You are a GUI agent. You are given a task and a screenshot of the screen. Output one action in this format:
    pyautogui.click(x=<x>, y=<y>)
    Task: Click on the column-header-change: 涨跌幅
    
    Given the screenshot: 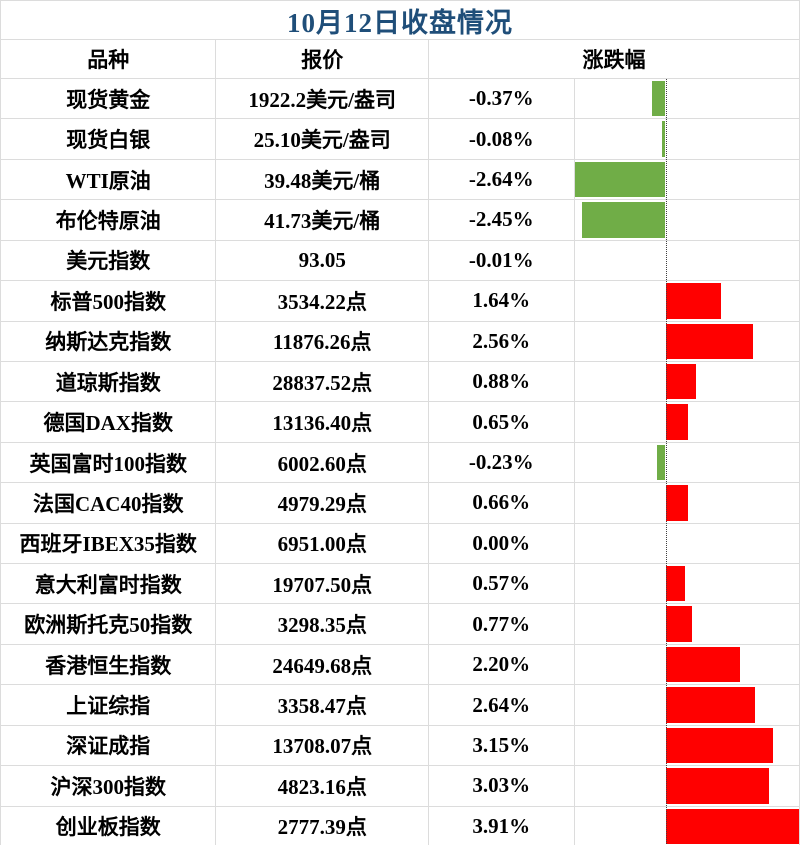 What is the action you would take?
    pyautogui.click(x=614, y=60)
    